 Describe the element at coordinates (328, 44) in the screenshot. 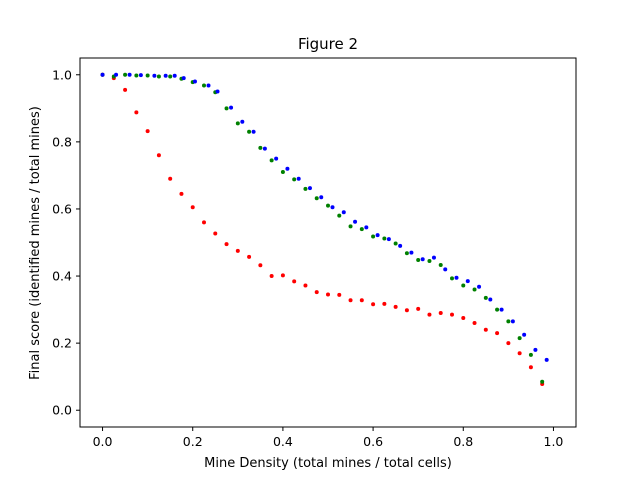

I see `chart-title: Figure 2` at that location.